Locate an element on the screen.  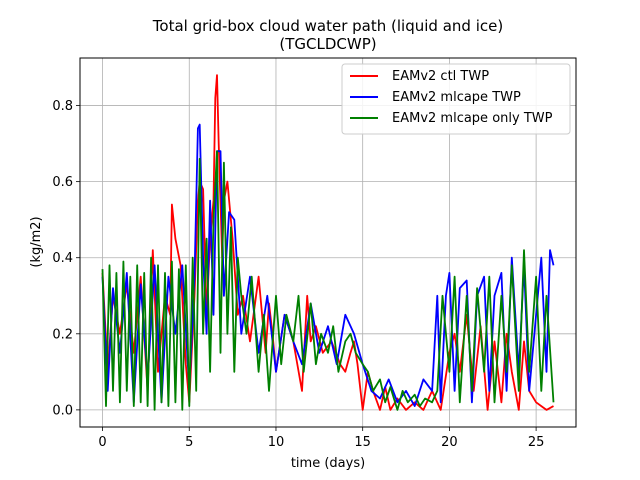
x-axis-ticks: 0 5 10 15 20 25 is located at coordinates (321, 438).